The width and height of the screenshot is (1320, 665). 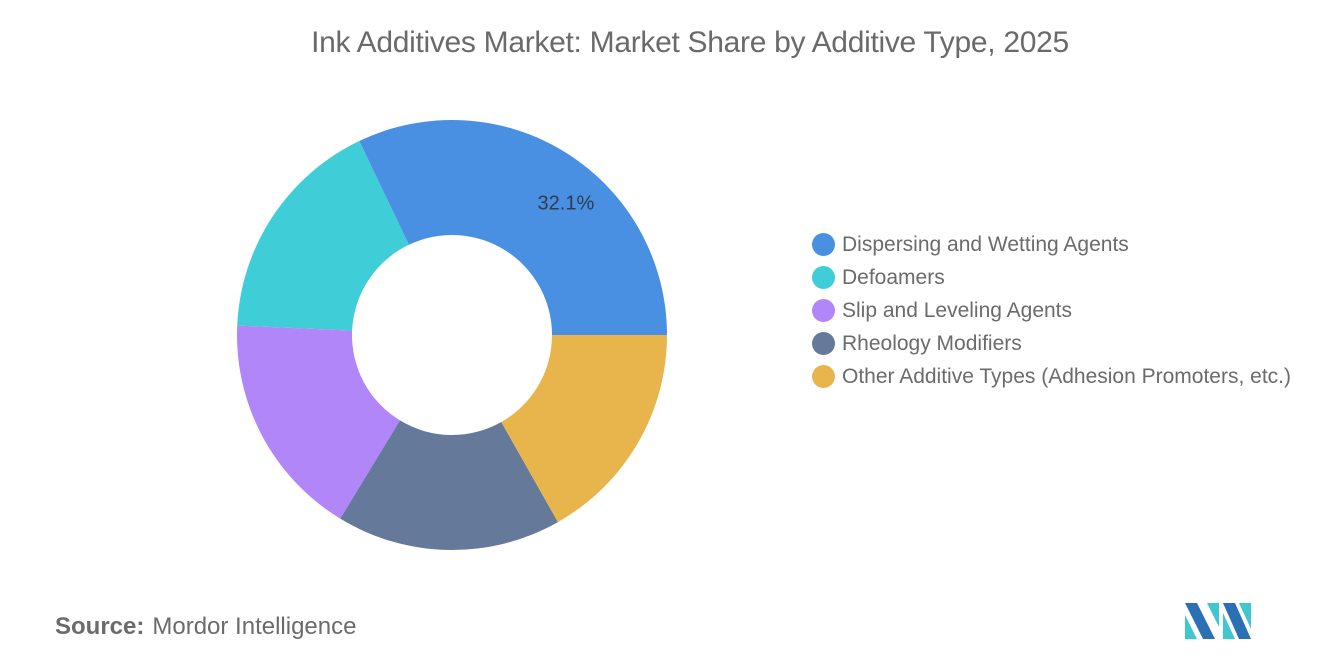 I want to click on legend-item-defoamers: Defoamers, so click(x=1052, y=277).